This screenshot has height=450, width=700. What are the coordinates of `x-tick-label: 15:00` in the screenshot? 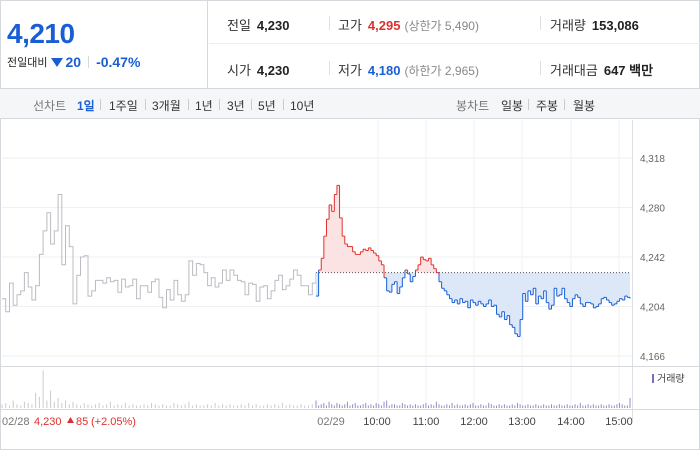 It's located at (619, 422).